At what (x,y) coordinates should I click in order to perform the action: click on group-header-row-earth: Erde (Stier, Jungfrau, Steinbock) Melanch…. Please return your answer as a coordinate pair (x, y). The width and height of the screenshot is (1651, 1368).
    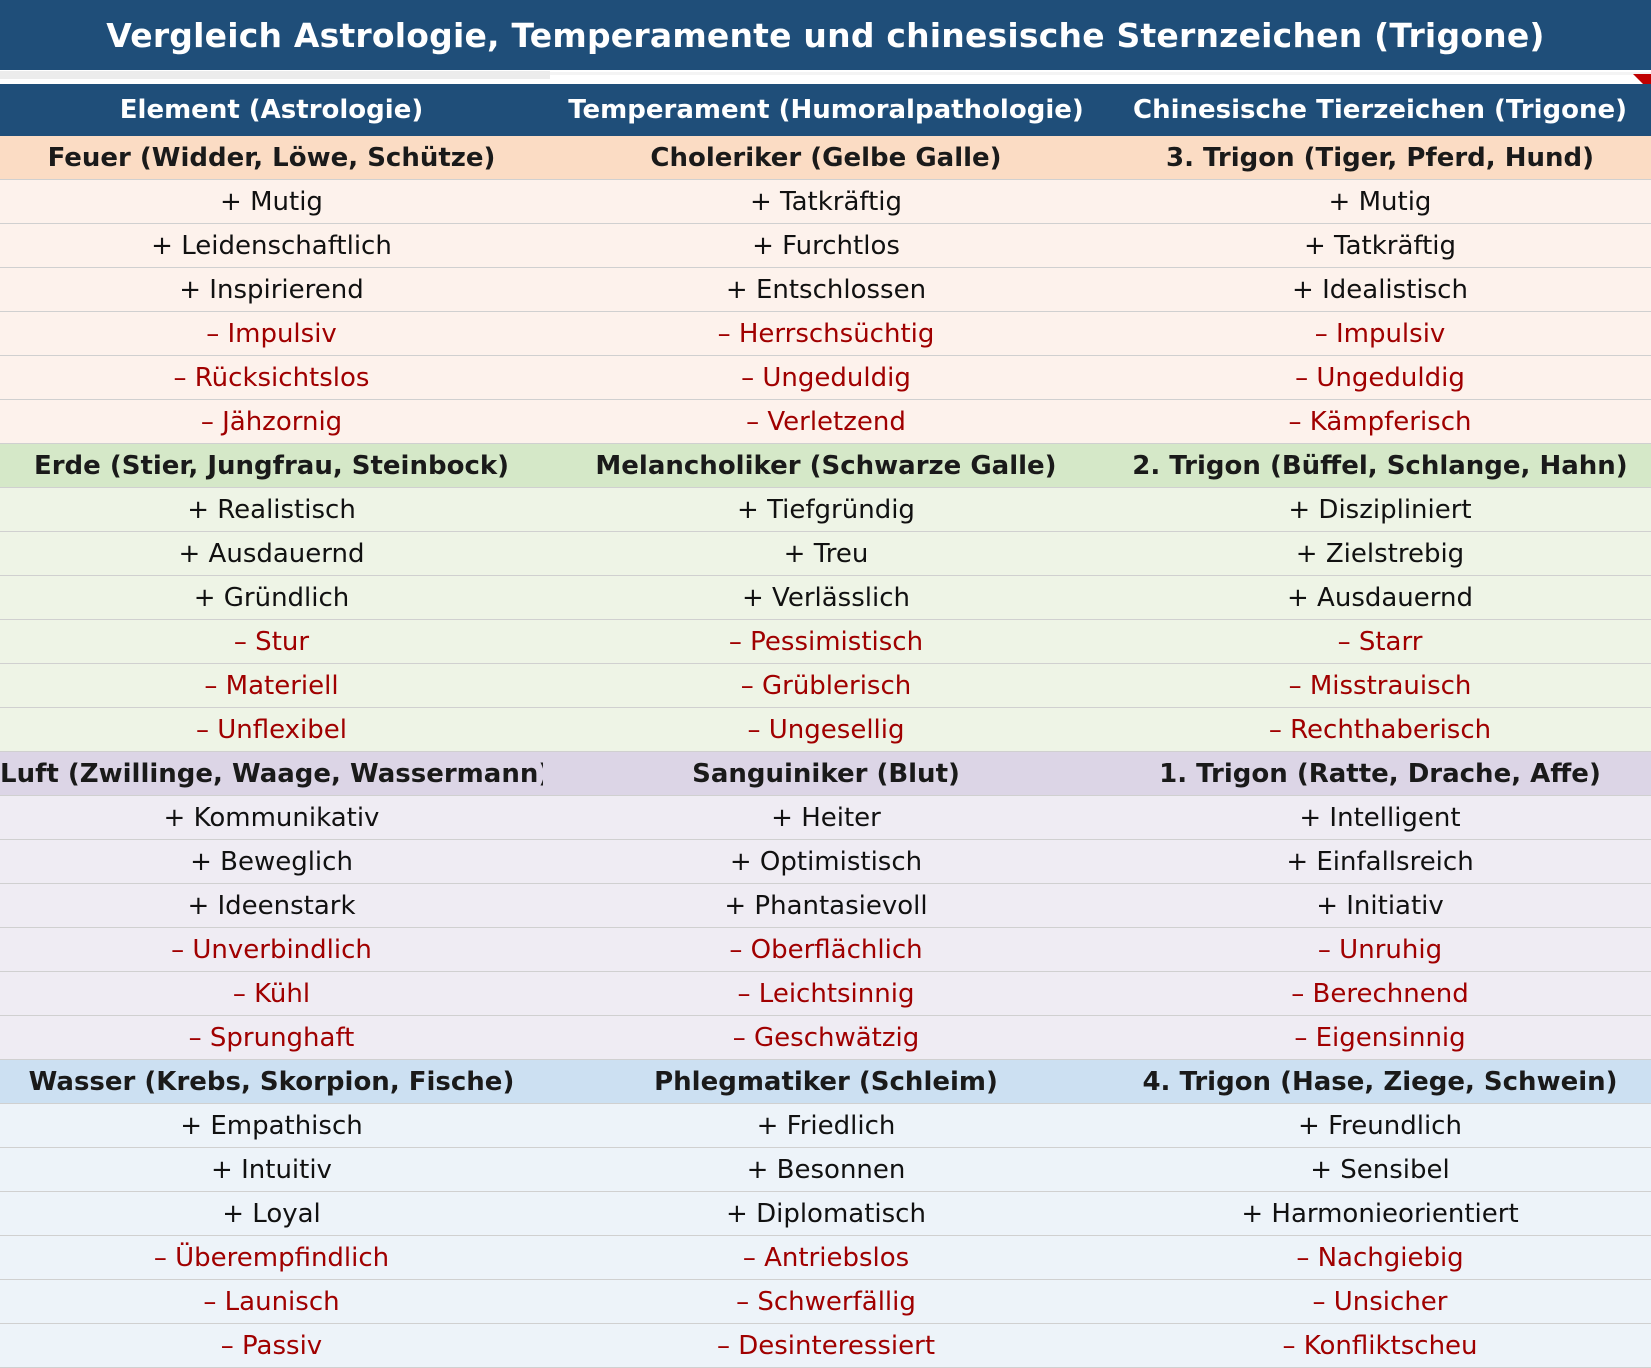
    Looking at the image, I should click on (825, 465).